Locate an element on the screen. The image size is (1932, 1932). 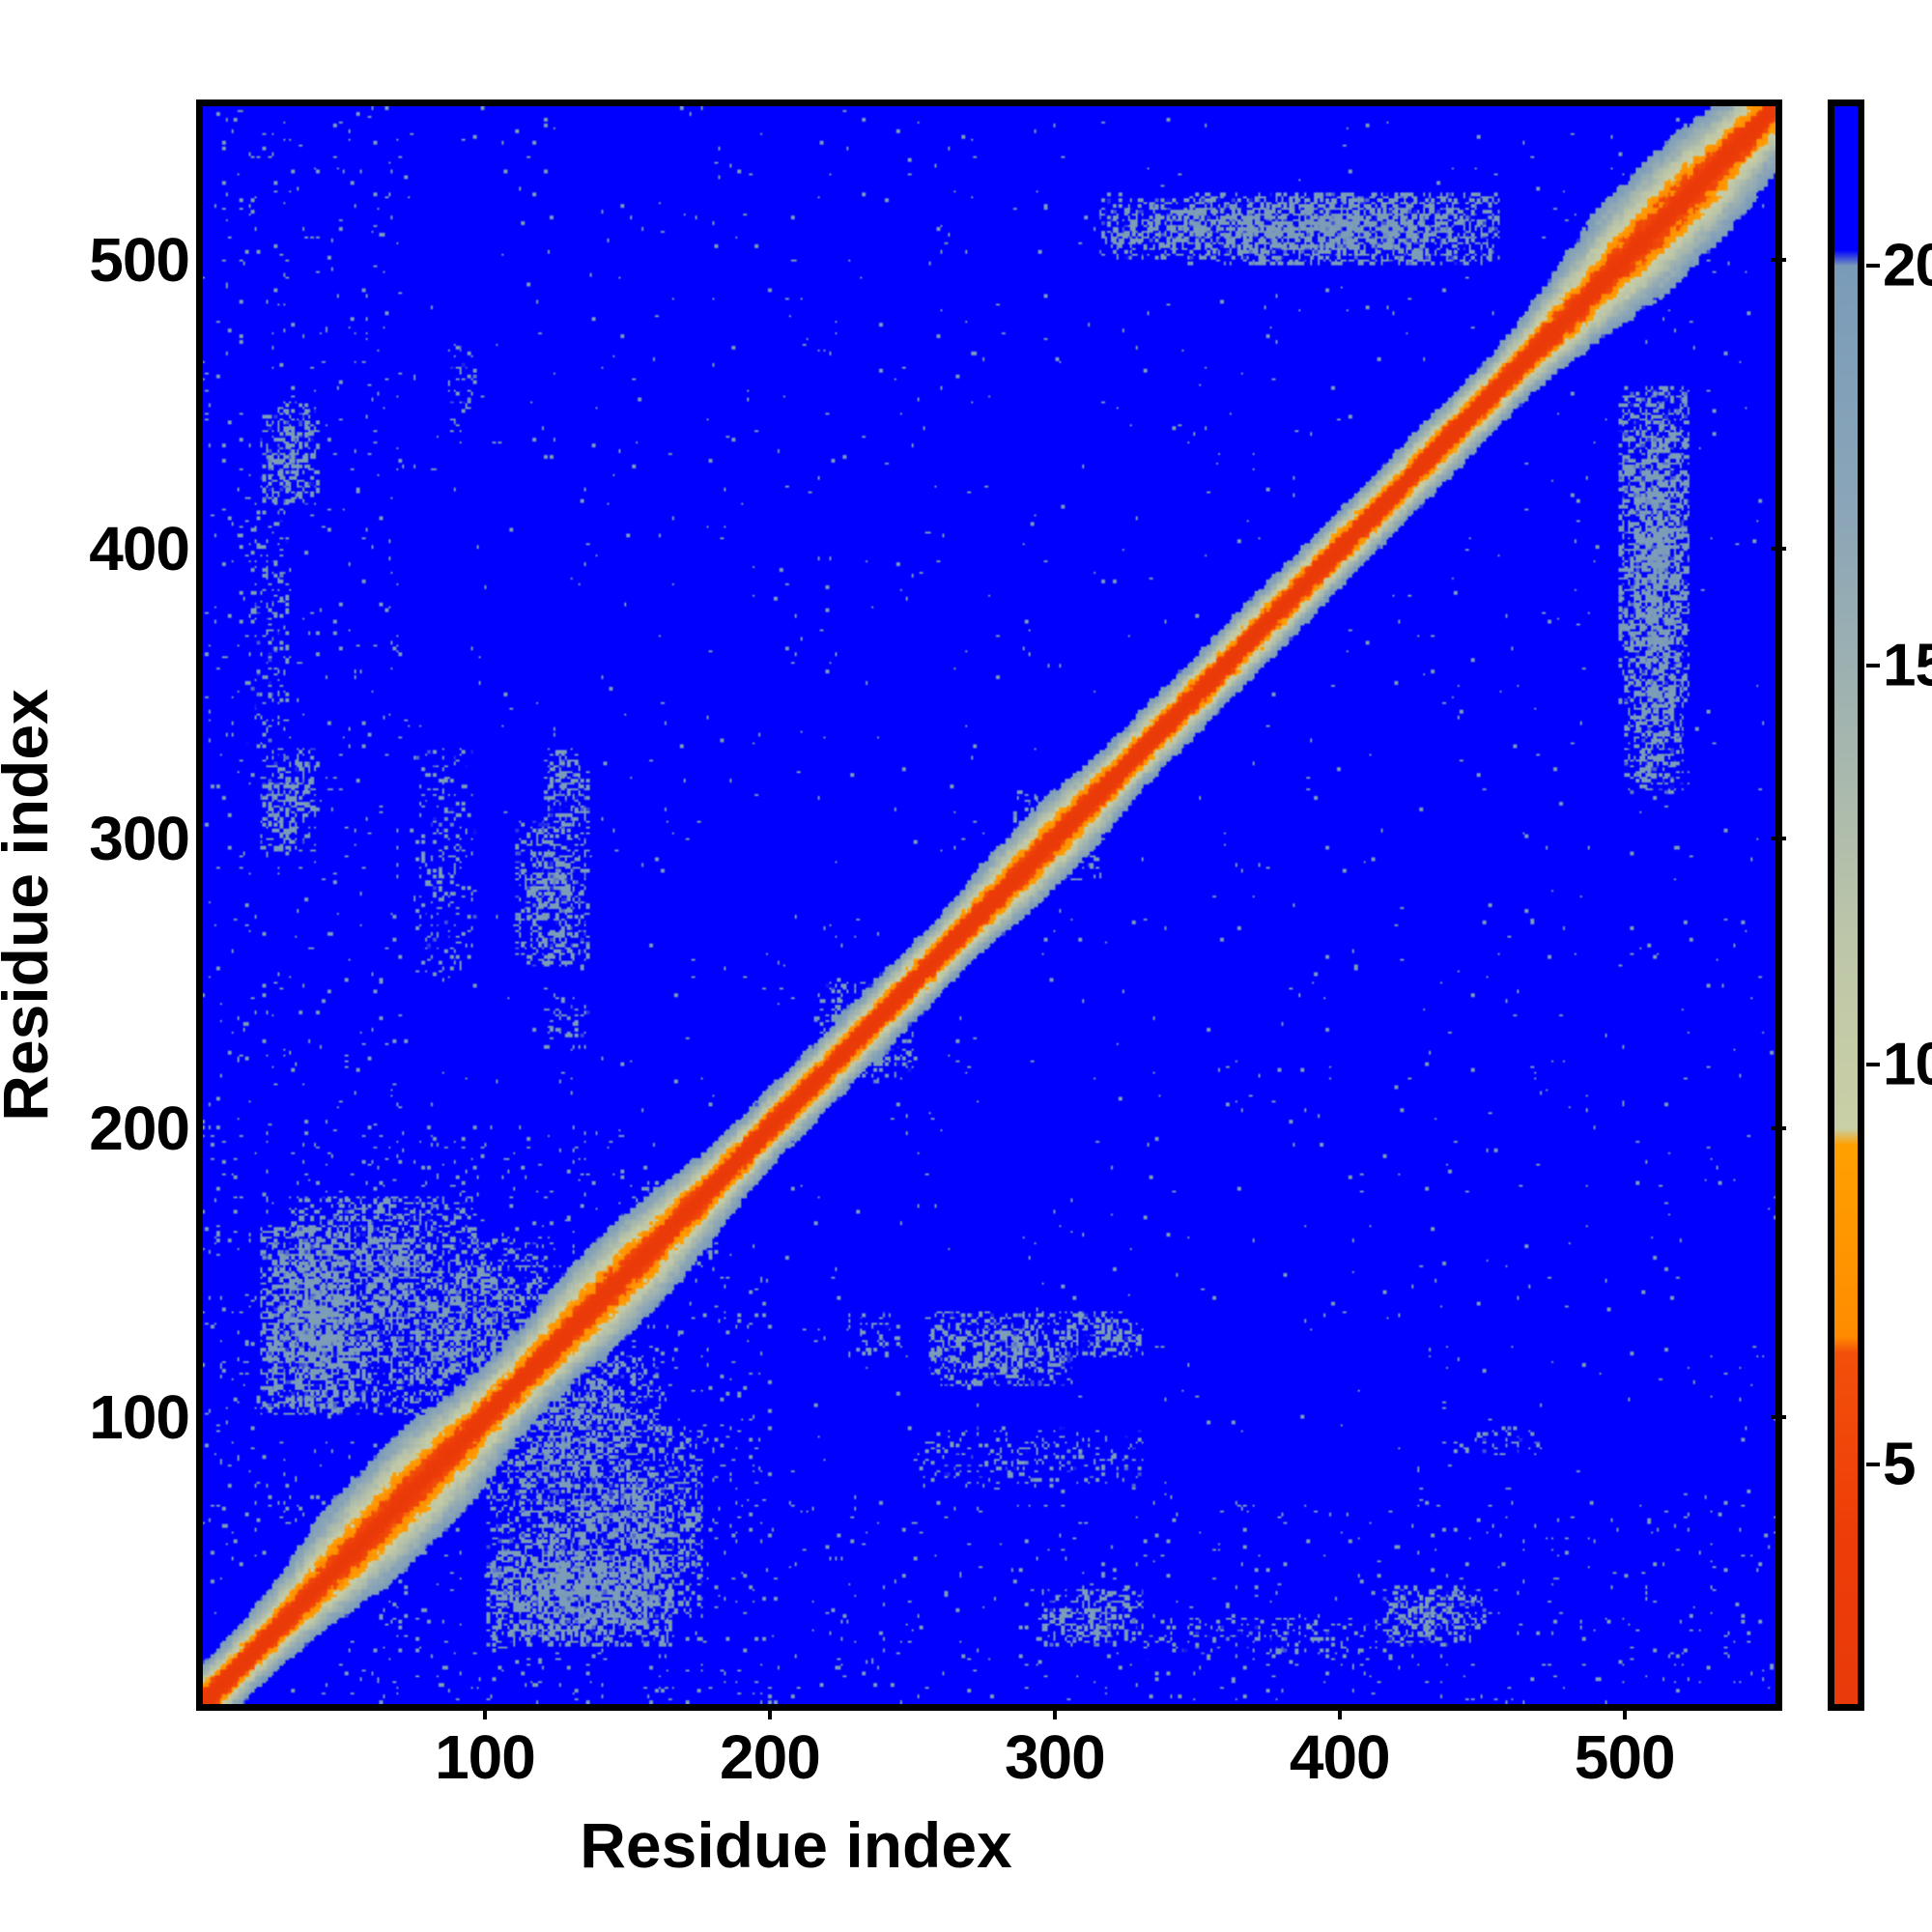
colorbar-tick-label-20: 20 is located at coordinates (1907, 265).